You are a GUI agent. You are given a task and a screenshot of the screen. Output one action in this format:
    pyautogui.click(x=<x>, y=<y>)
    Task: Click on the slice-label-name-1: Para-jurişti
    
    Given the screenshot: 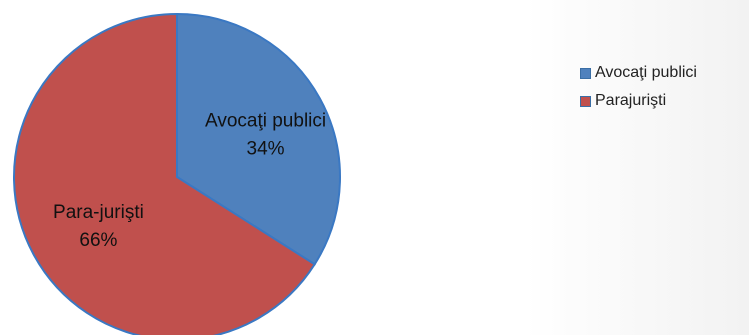 What is the action you would take?
    pyautogui.click(x=98, y=212)
    